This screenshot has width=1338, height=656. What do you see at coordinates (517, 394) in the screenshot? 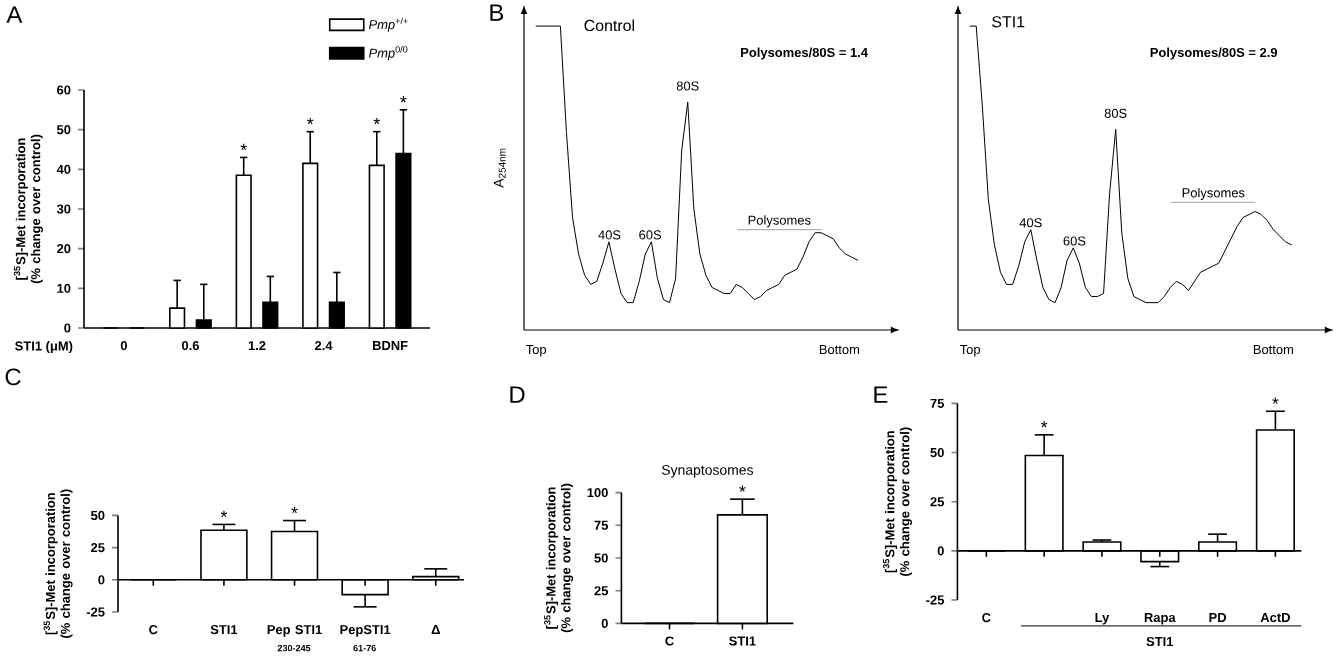
I see `text: D` at bounding box center [517, 394].